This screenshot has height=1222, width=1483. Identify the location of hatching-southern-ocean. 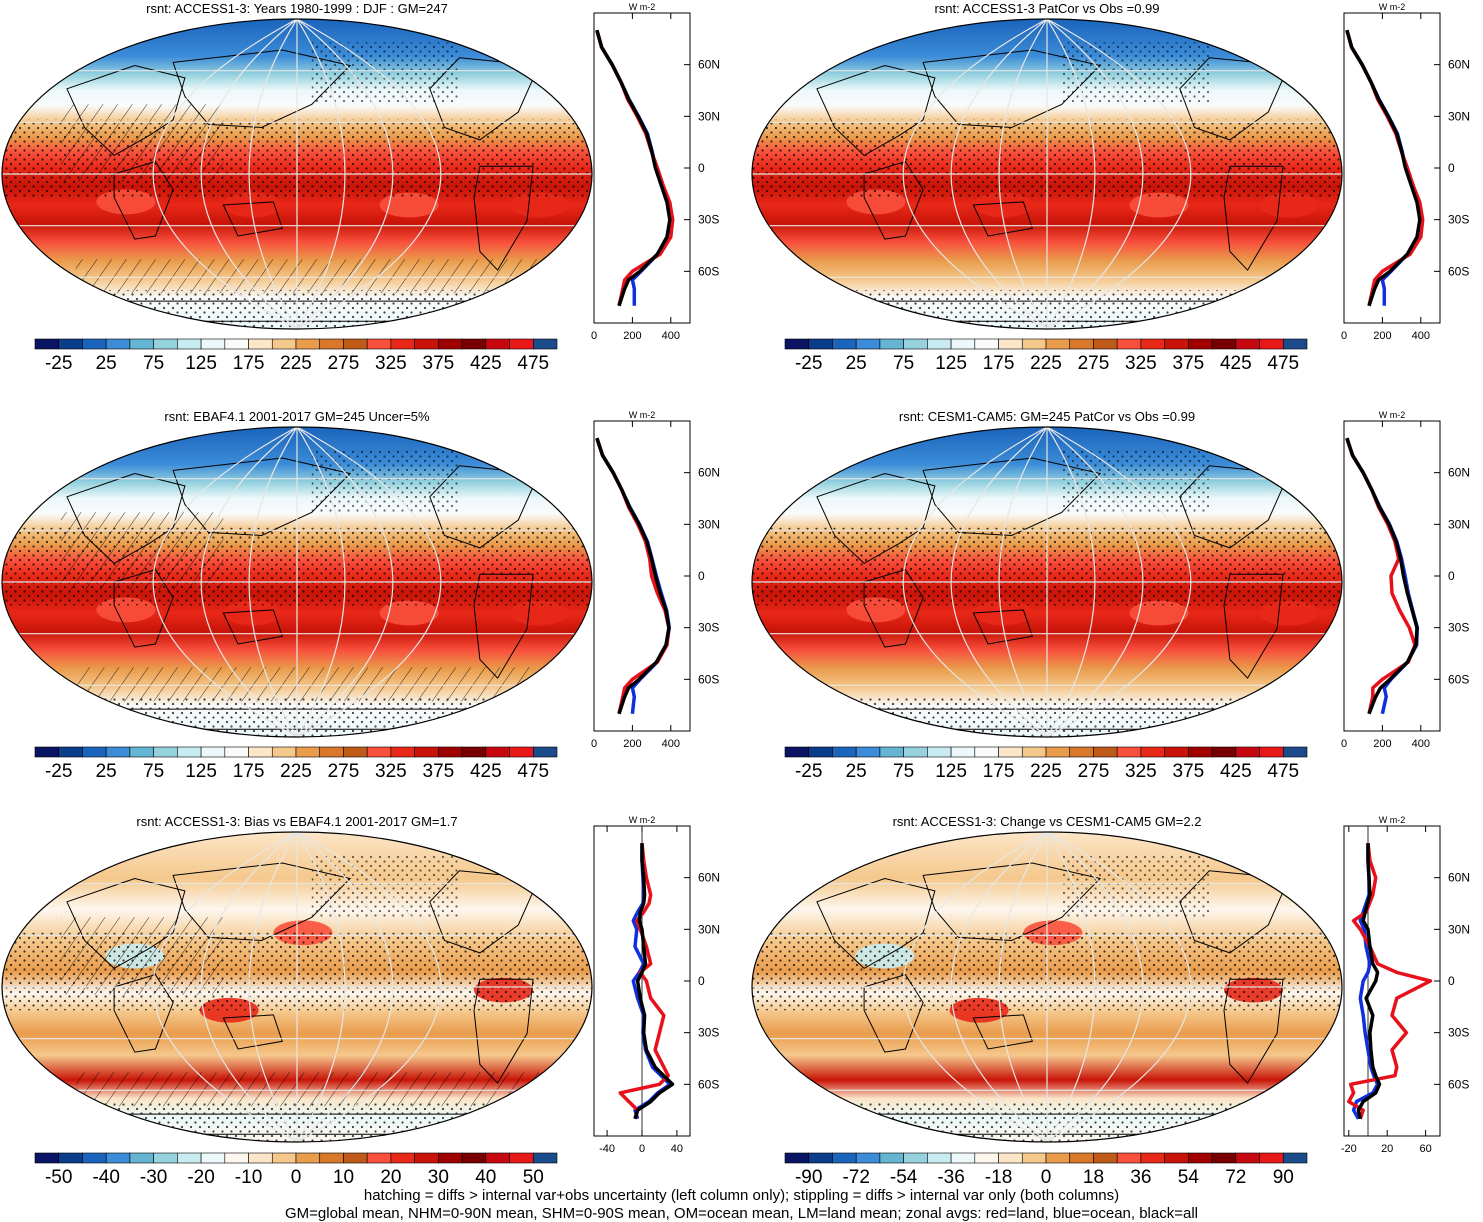
(311, 1089).